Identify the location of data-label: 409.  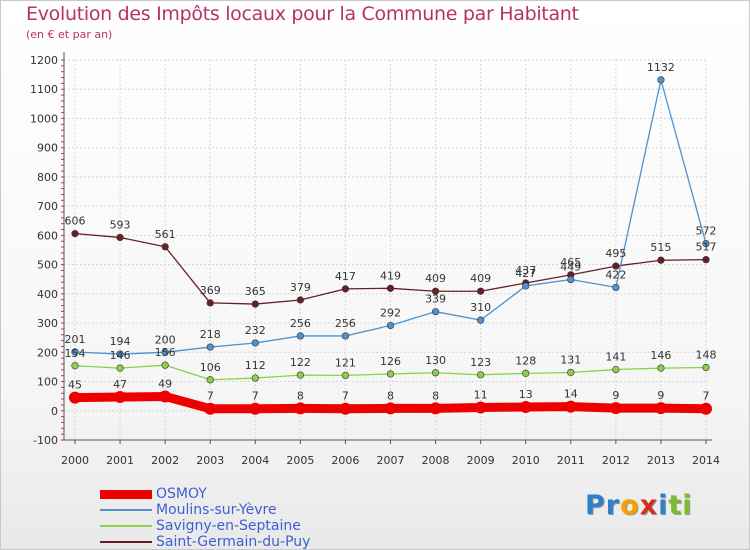
(435, 278).